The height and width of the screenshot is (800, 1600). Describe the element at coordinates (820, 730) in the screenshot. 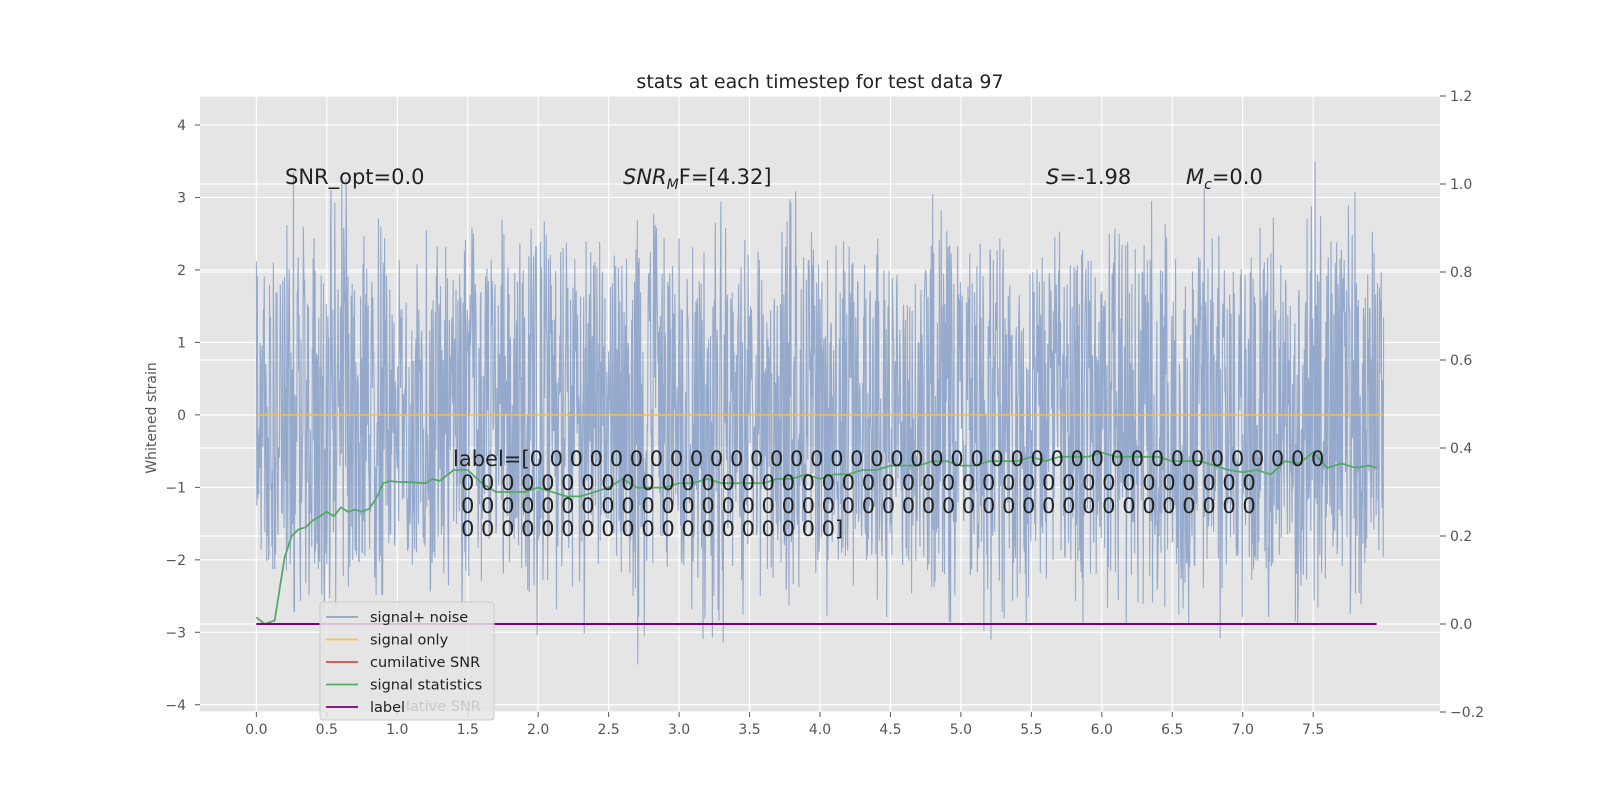

I see `x-tick-label: 4.0` at that location.